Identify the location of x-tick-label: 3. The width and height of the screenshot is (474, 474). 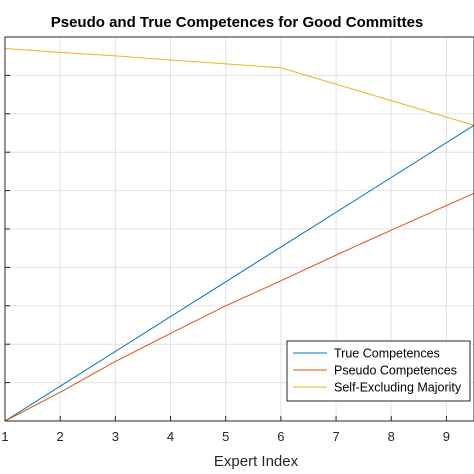
(115, 436).